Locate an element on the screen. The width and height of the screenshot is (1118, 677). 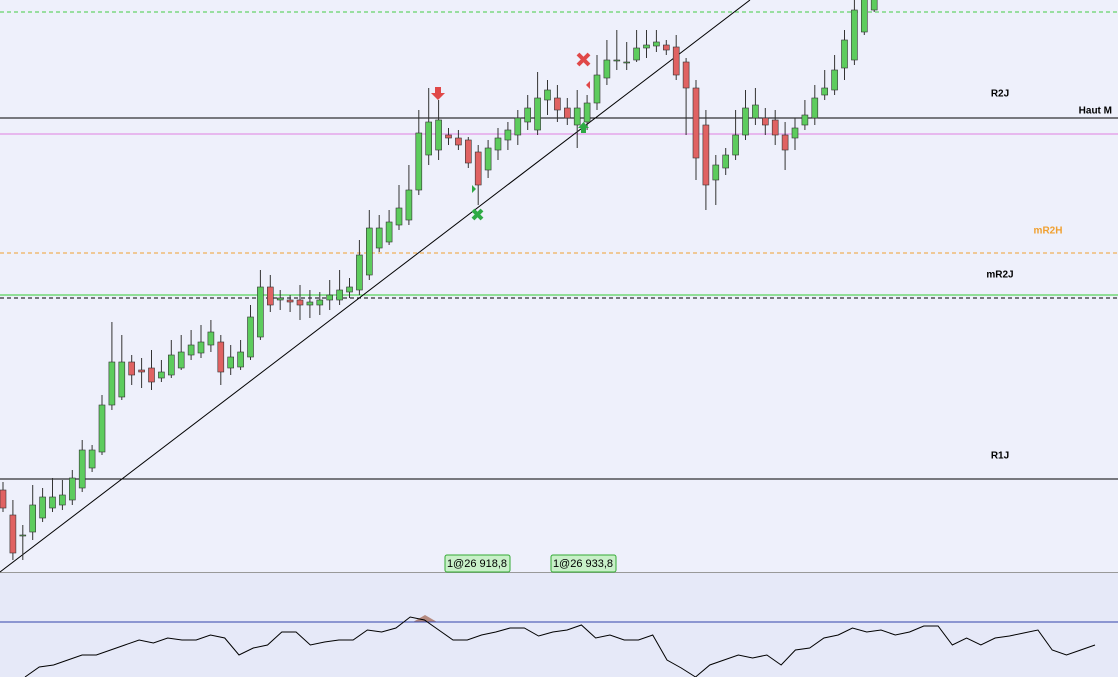
level-label: mR2J is located at coordinates (999, 275).